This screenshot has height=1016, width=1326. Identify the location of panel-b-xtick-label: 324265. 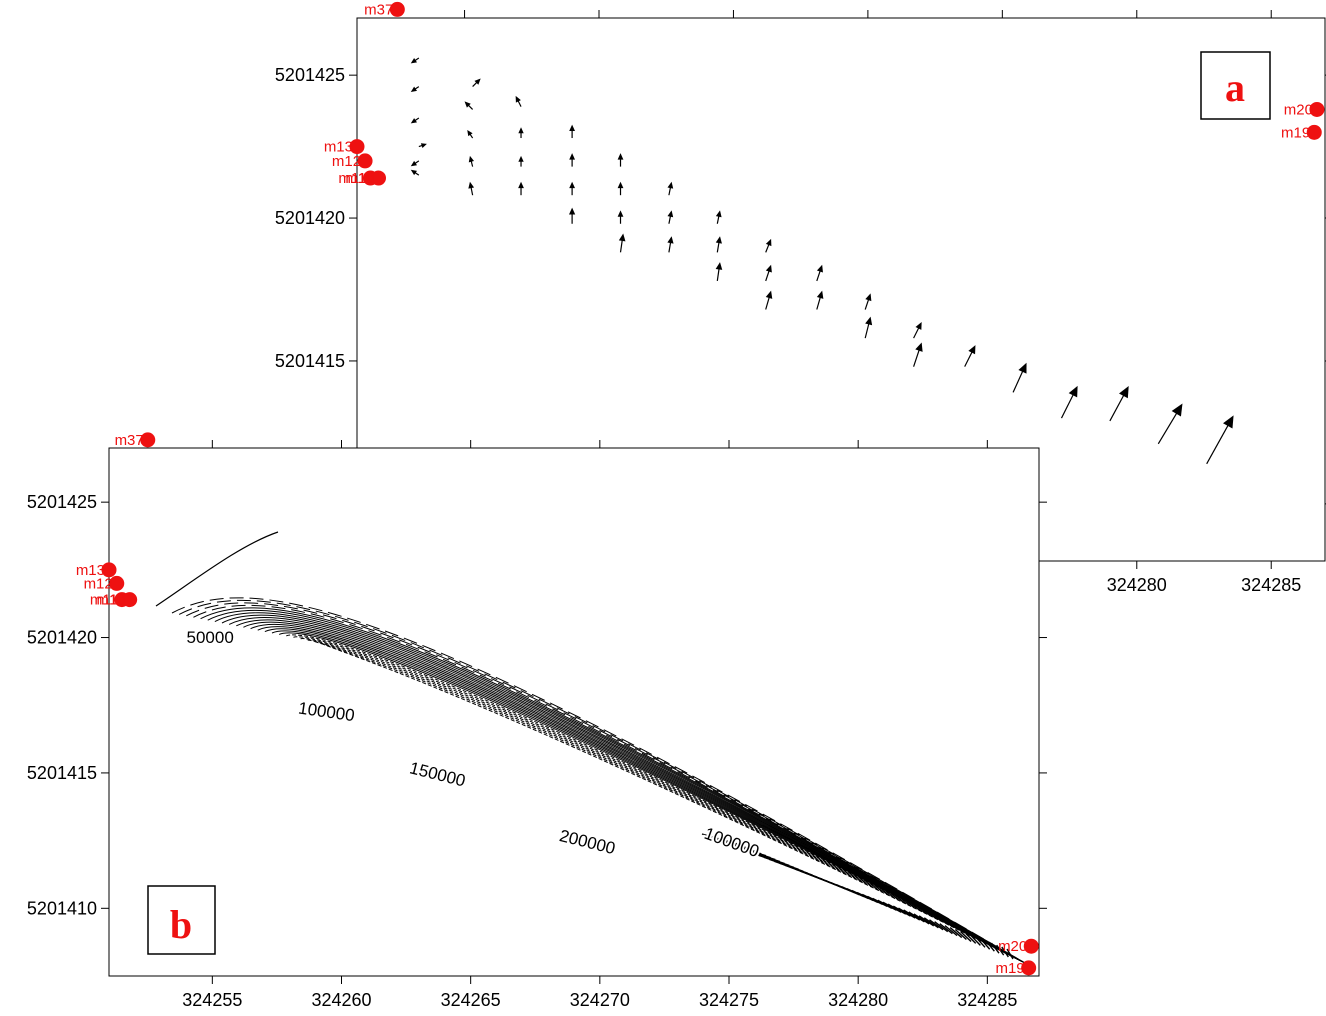
(471, 1000).